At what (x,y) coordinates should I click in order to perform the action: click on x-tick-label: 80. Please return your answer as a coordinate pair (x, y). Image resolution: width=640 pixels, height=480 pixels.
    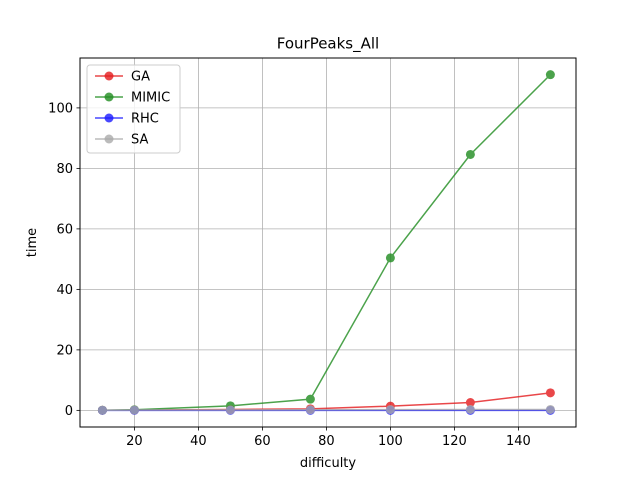
    Looking at the image, I should click on (326, 441).